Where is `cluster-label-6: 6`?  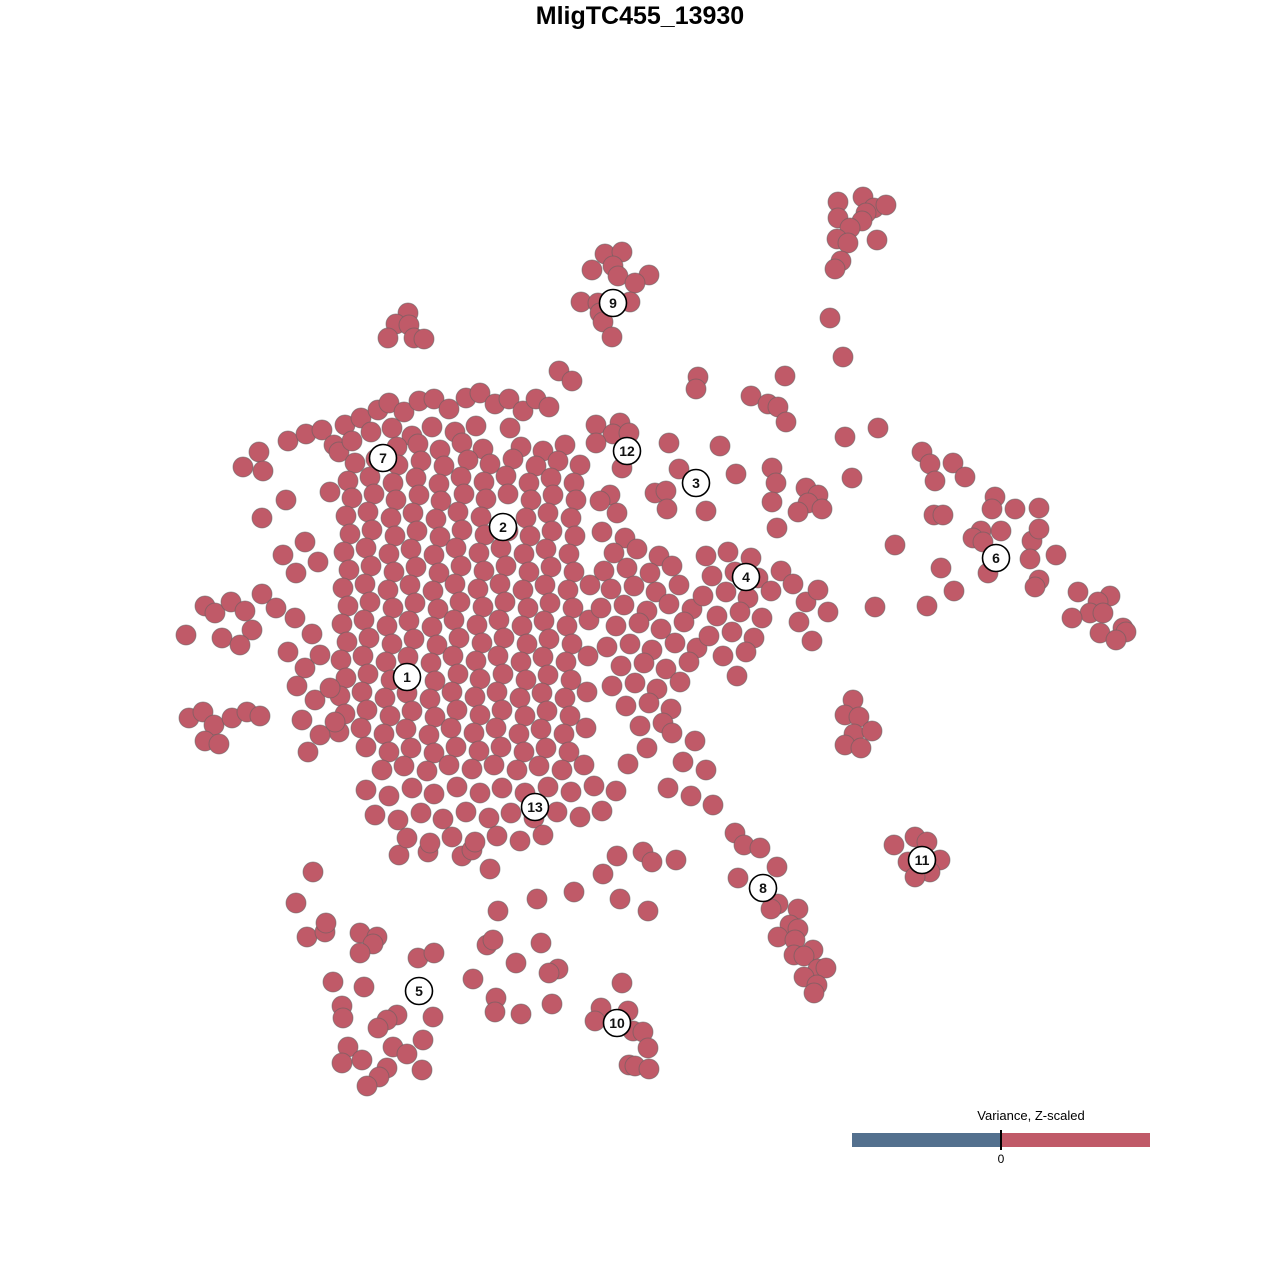 cluster-label-6: 6 is located at coordinates (996, 558).